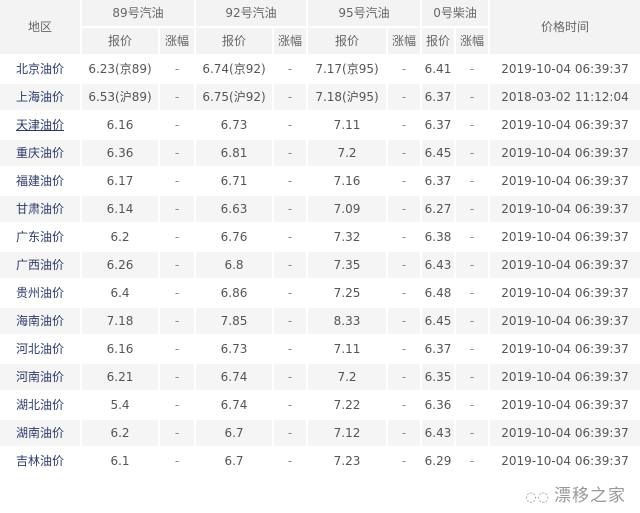  I want to click on price-cell: 6.71, so click(234, 181).